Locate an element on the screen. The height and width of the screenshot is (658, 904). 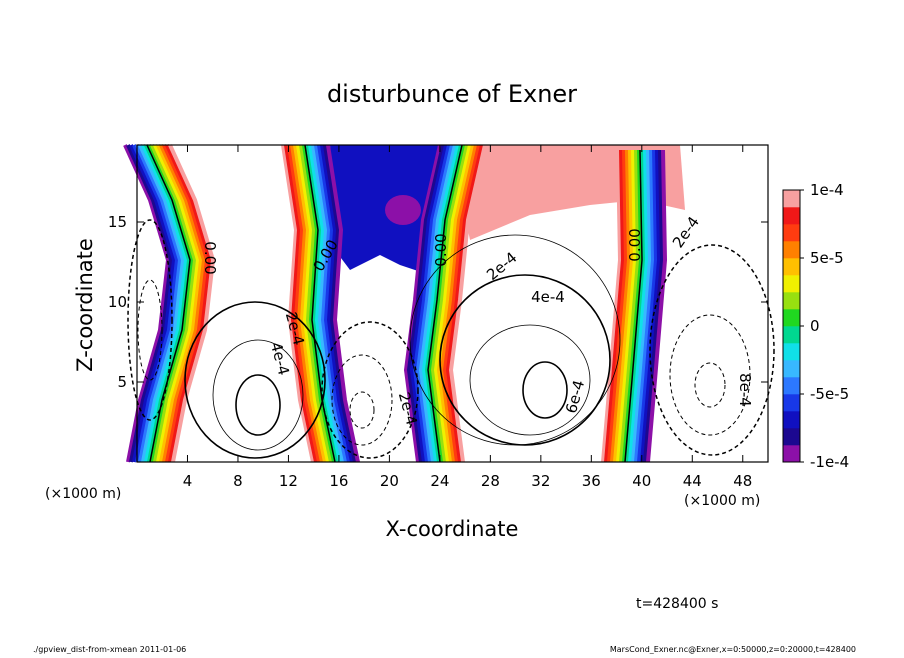
x-axis-label: X-coordinate is located at coordinates (452, 529).